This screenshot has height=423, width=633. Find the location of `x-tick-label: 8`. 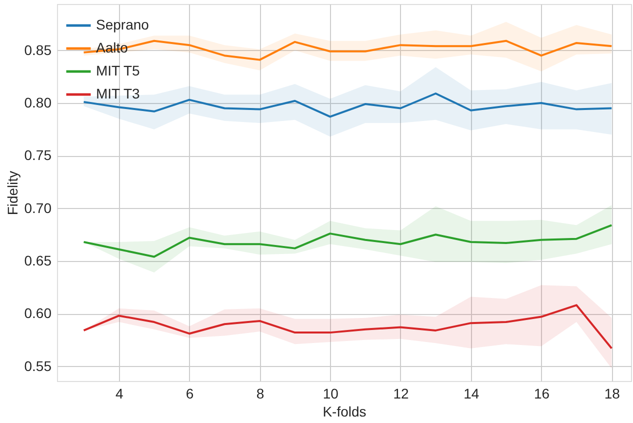

x-tick-label: 8 is located at coordinates (260, 394).